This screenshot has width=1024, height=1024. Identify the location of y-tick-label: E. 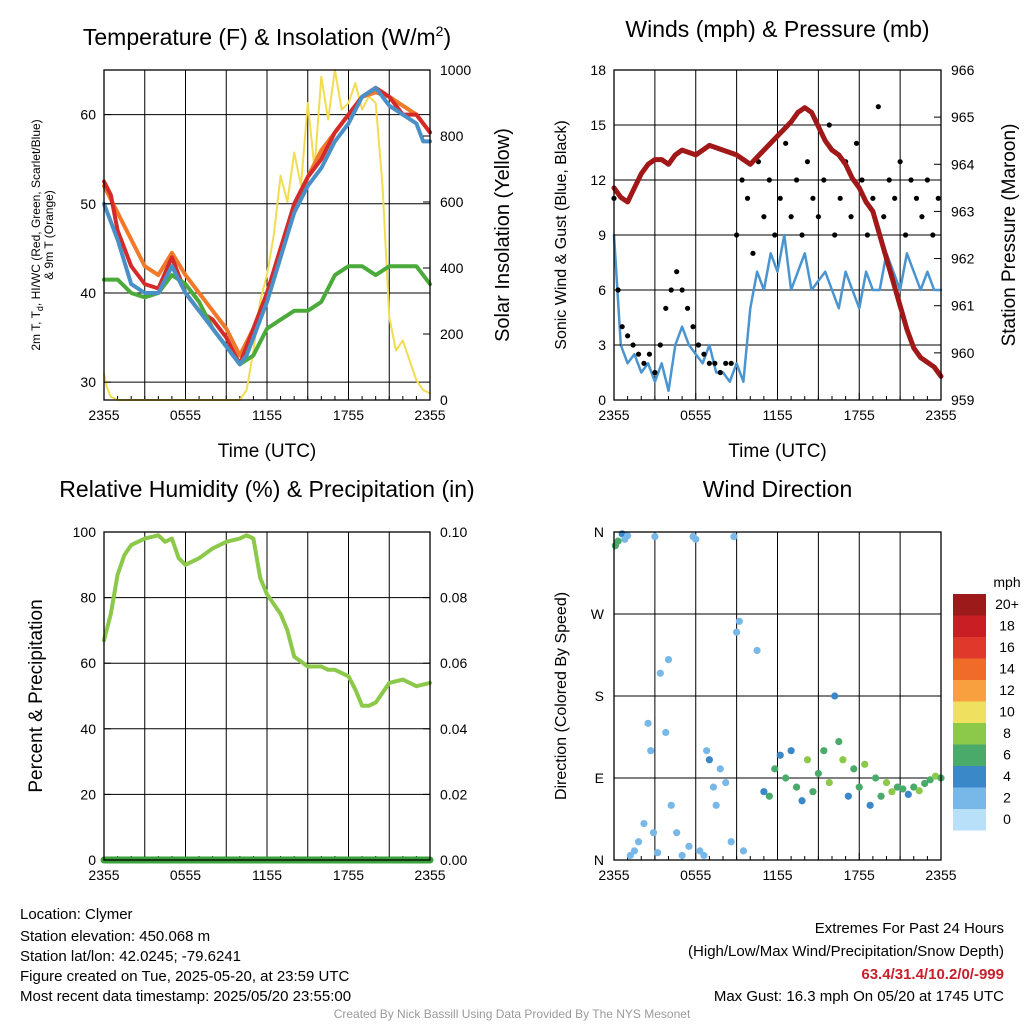
(599, 778).